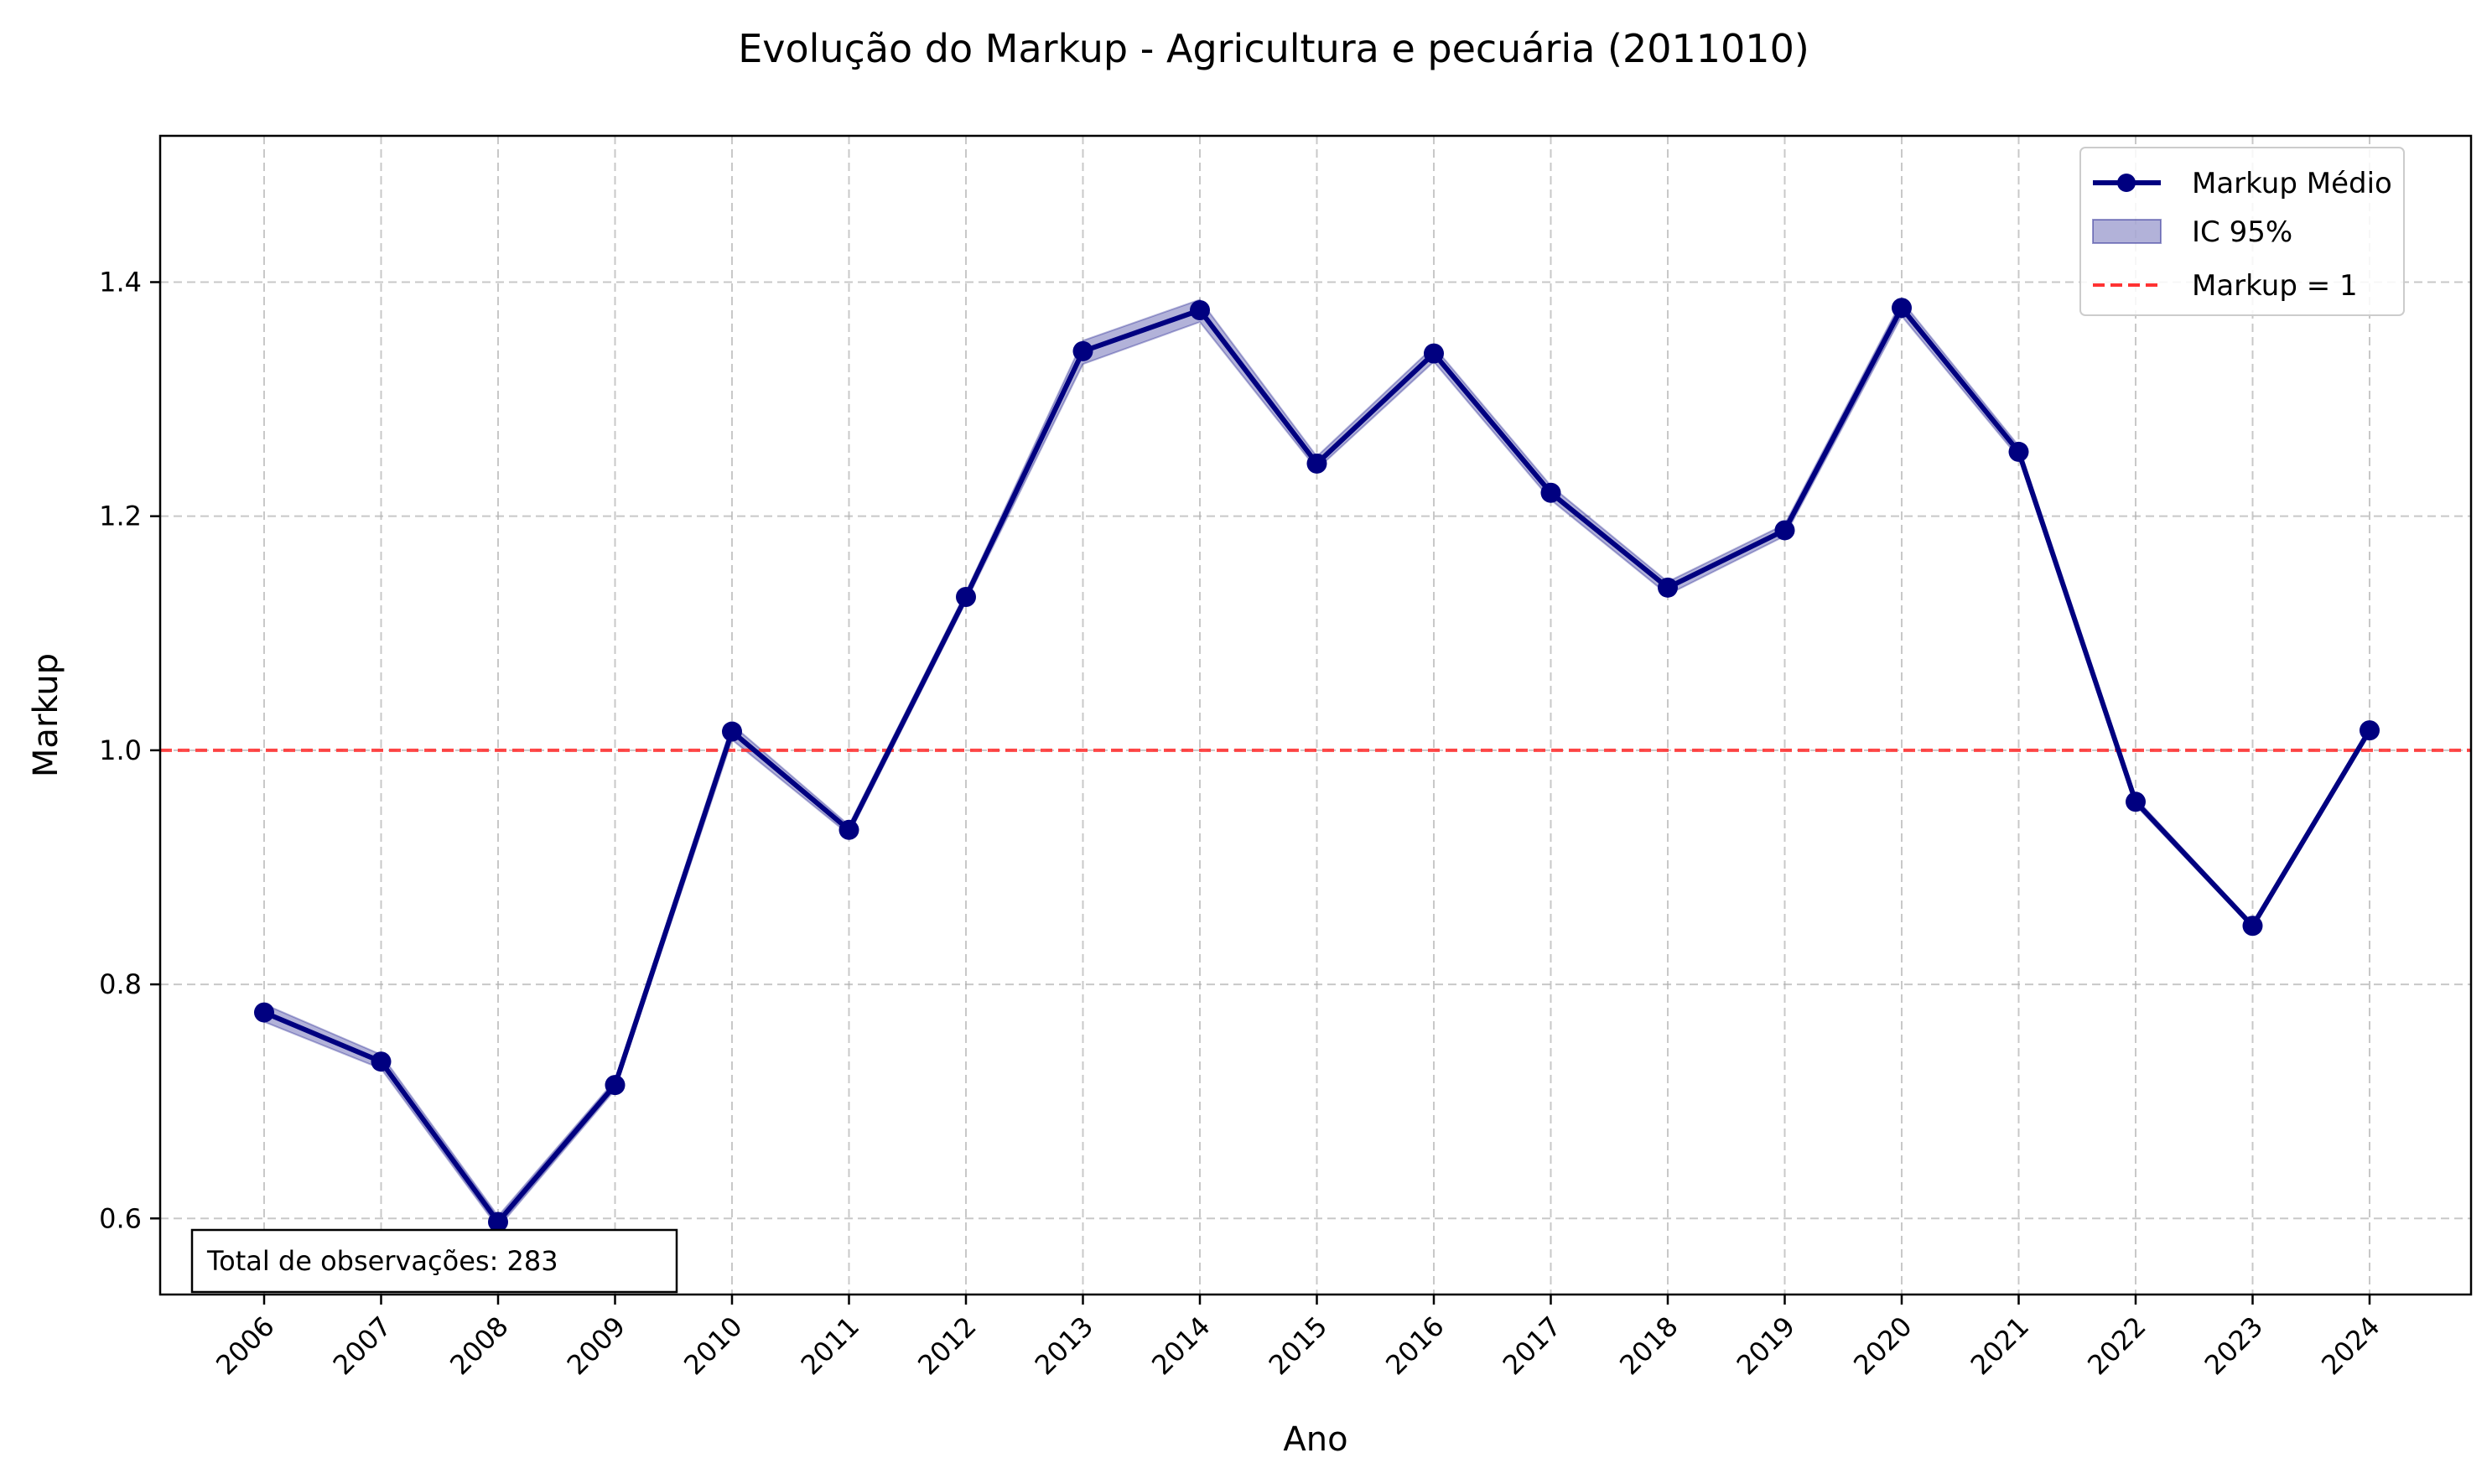 The image size is (2492, 1484). Describe the element at coordinates (2116, 1345) in the screenshot. I see `x-tick-label: 2022` at that location.